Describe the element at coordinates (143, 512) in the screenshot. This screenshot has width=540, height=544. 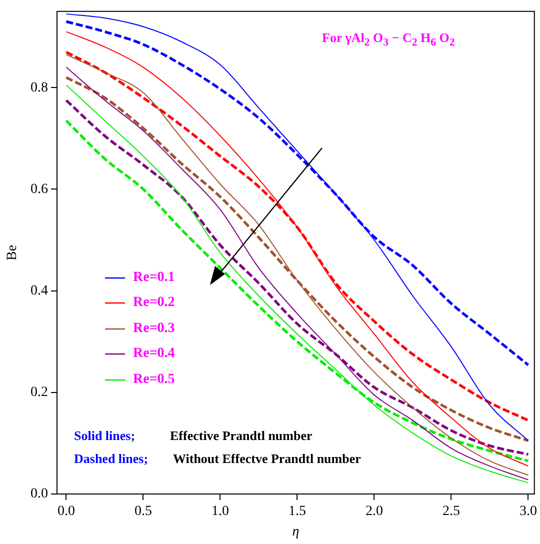
I see `x-tick-label: 0.5` at that location.